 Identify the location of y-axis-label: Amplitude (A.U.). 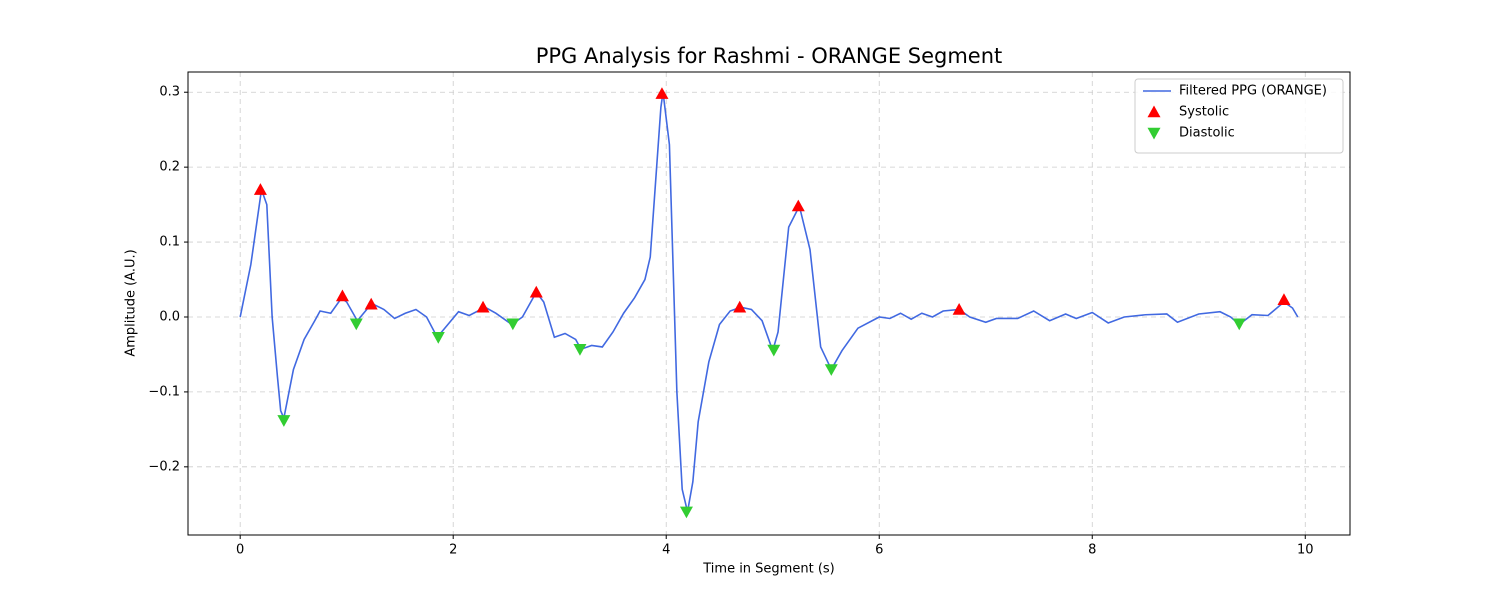
(131, 302).